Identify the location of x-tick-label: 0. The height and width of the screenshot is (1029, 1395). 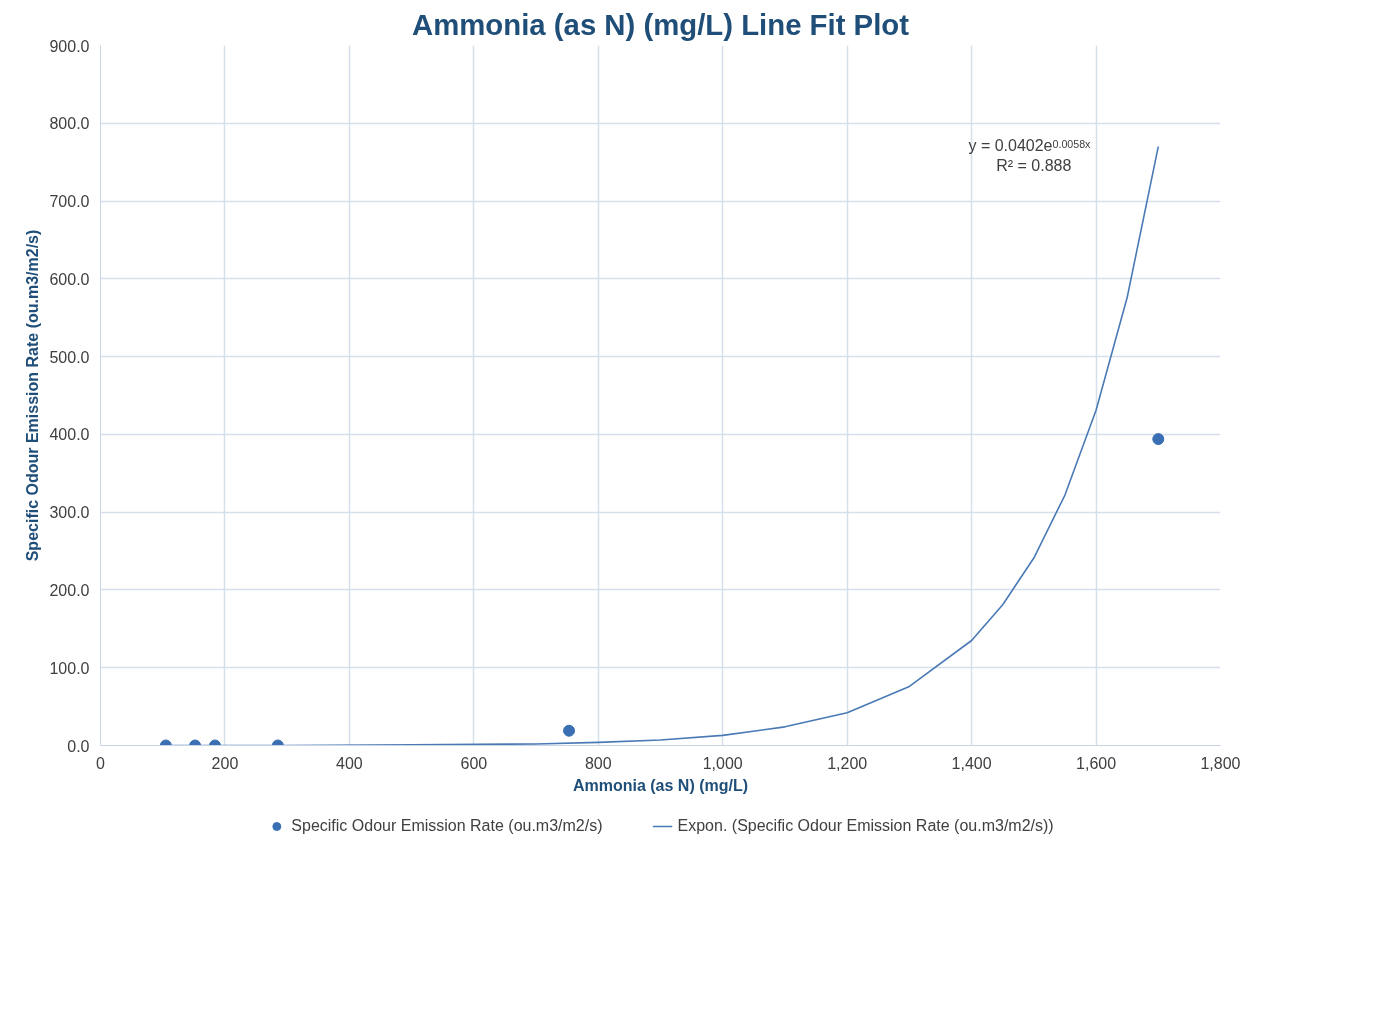
(101, 763).